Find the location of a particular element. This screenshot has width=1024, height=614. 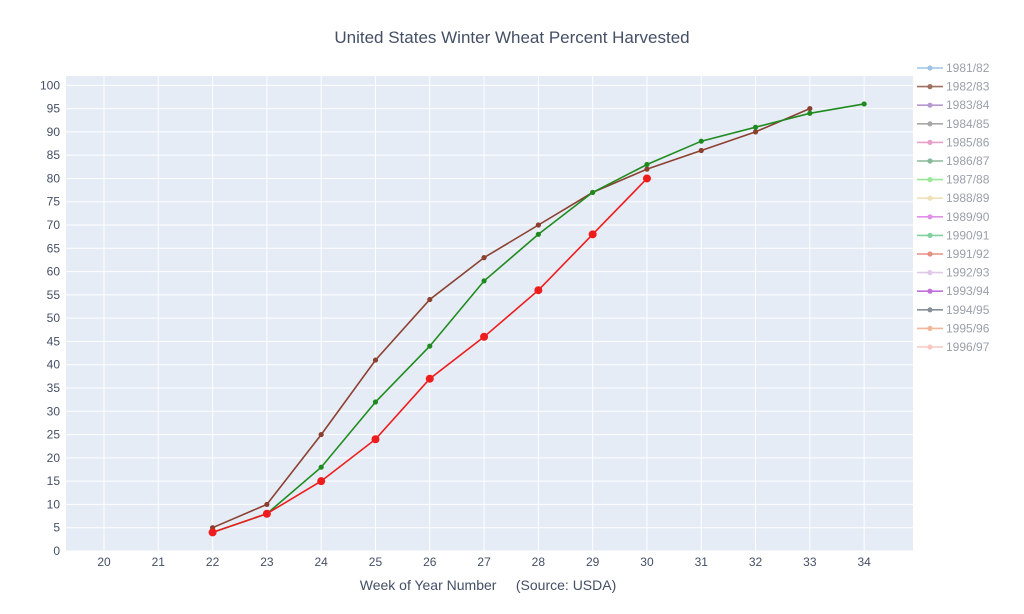

x-tick-label: 29 is located at coordinates (593, 562).